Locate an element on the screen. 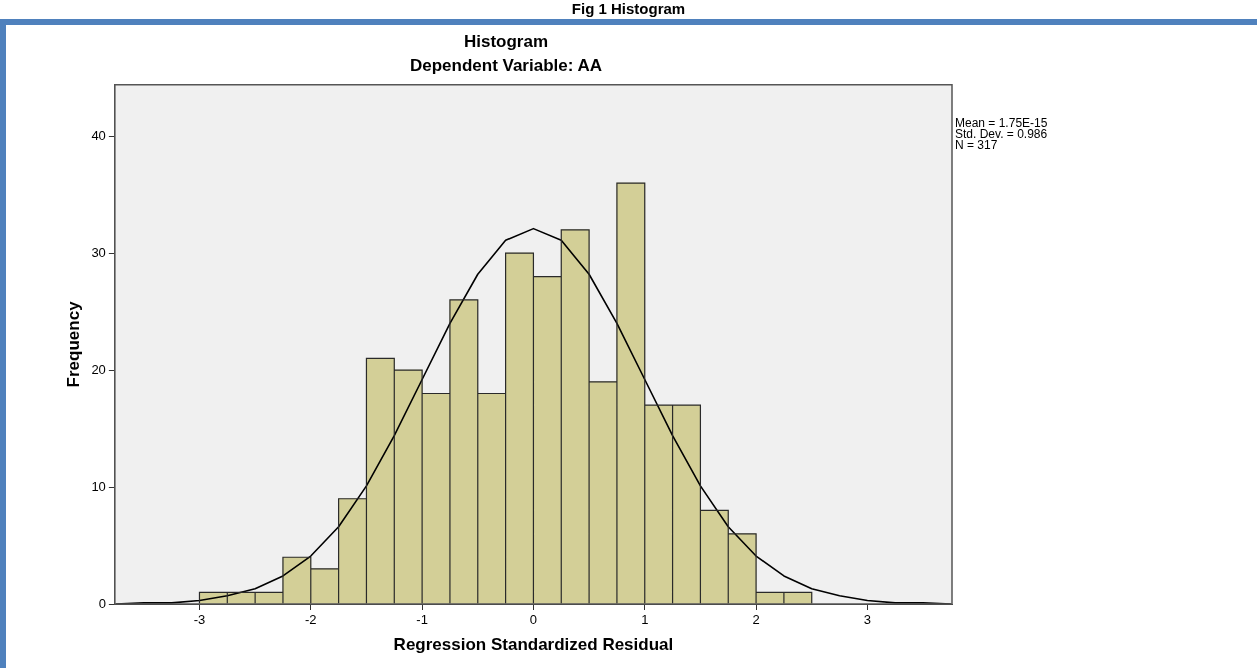 The image size is (1257, 668). x-tick-label: 0 is located at coordinates (533, 620).